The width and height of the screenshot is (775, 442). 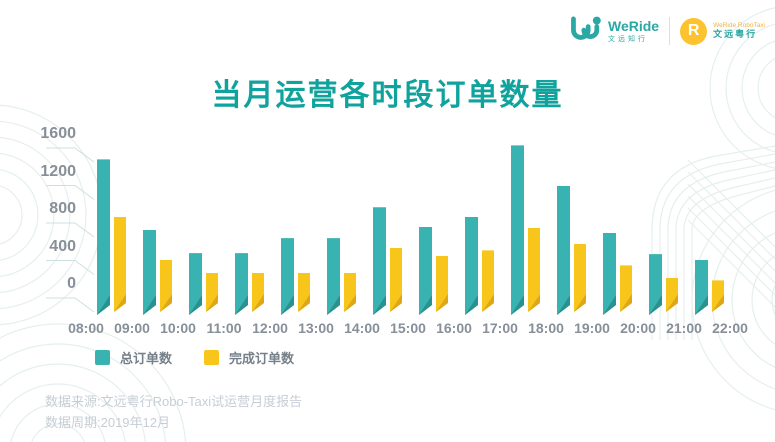 What do you see at coordinates (694, 31) in the screenshot?
I see `robotaxi-logo-icon: R` at bounding box center [694, 31].